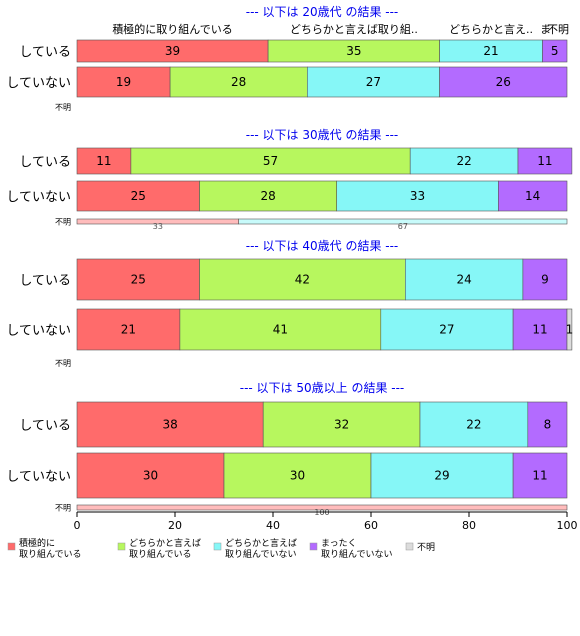 This screenshot has width=580, height=636. What do you see at coordinates (273, 525) in the screenshot?
I see `x-tick-label: 40` at bounding box center [273, 525].